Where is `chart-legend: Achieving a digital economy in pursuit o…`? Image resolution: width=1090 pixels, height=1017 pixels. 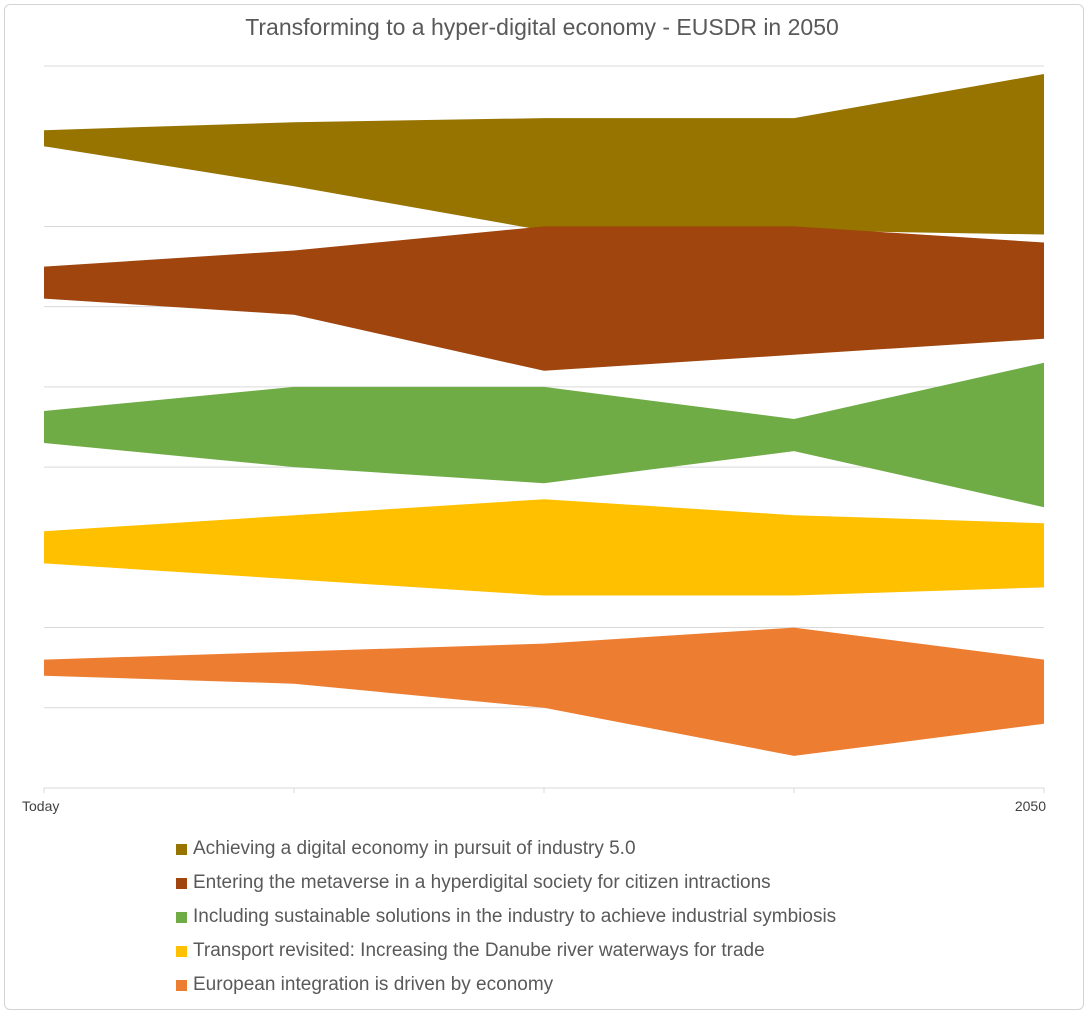
chart-legend: Achieving a digital economy in pursuit o… is located at coordinates (506, 917).